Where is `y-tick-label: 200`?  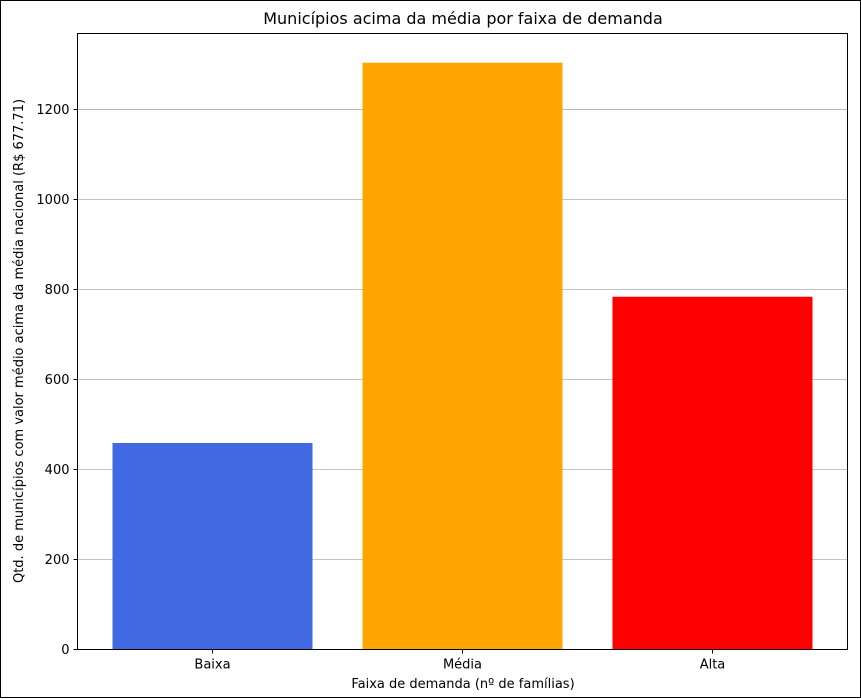
y-tick-label: 200 is located at coordinates (57, 560).